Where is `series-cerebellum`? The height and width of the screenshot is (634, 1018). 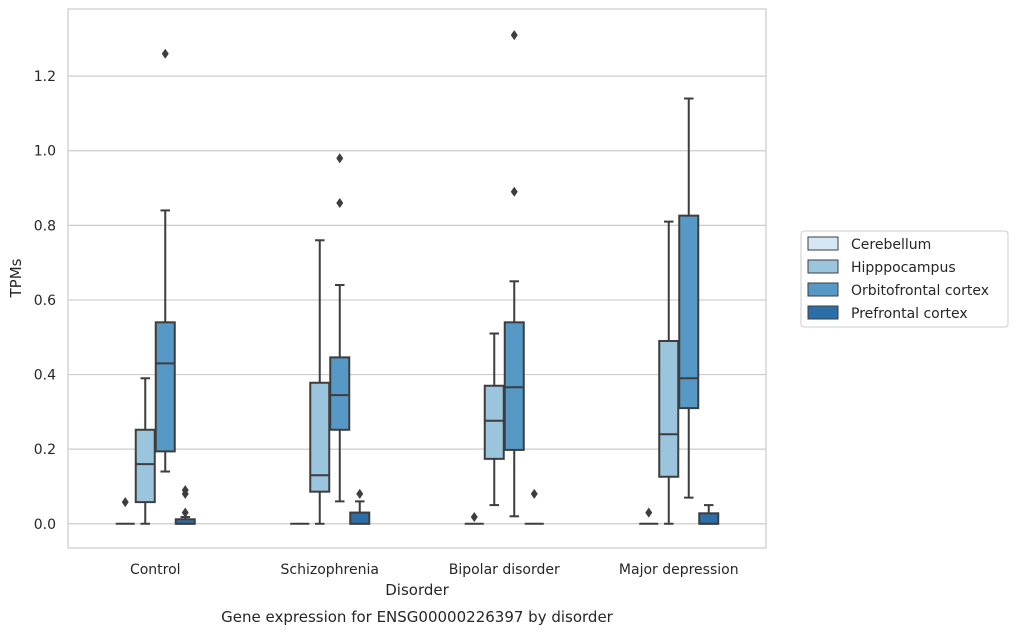
series-cerebellum is located at coordinates (387, 511).